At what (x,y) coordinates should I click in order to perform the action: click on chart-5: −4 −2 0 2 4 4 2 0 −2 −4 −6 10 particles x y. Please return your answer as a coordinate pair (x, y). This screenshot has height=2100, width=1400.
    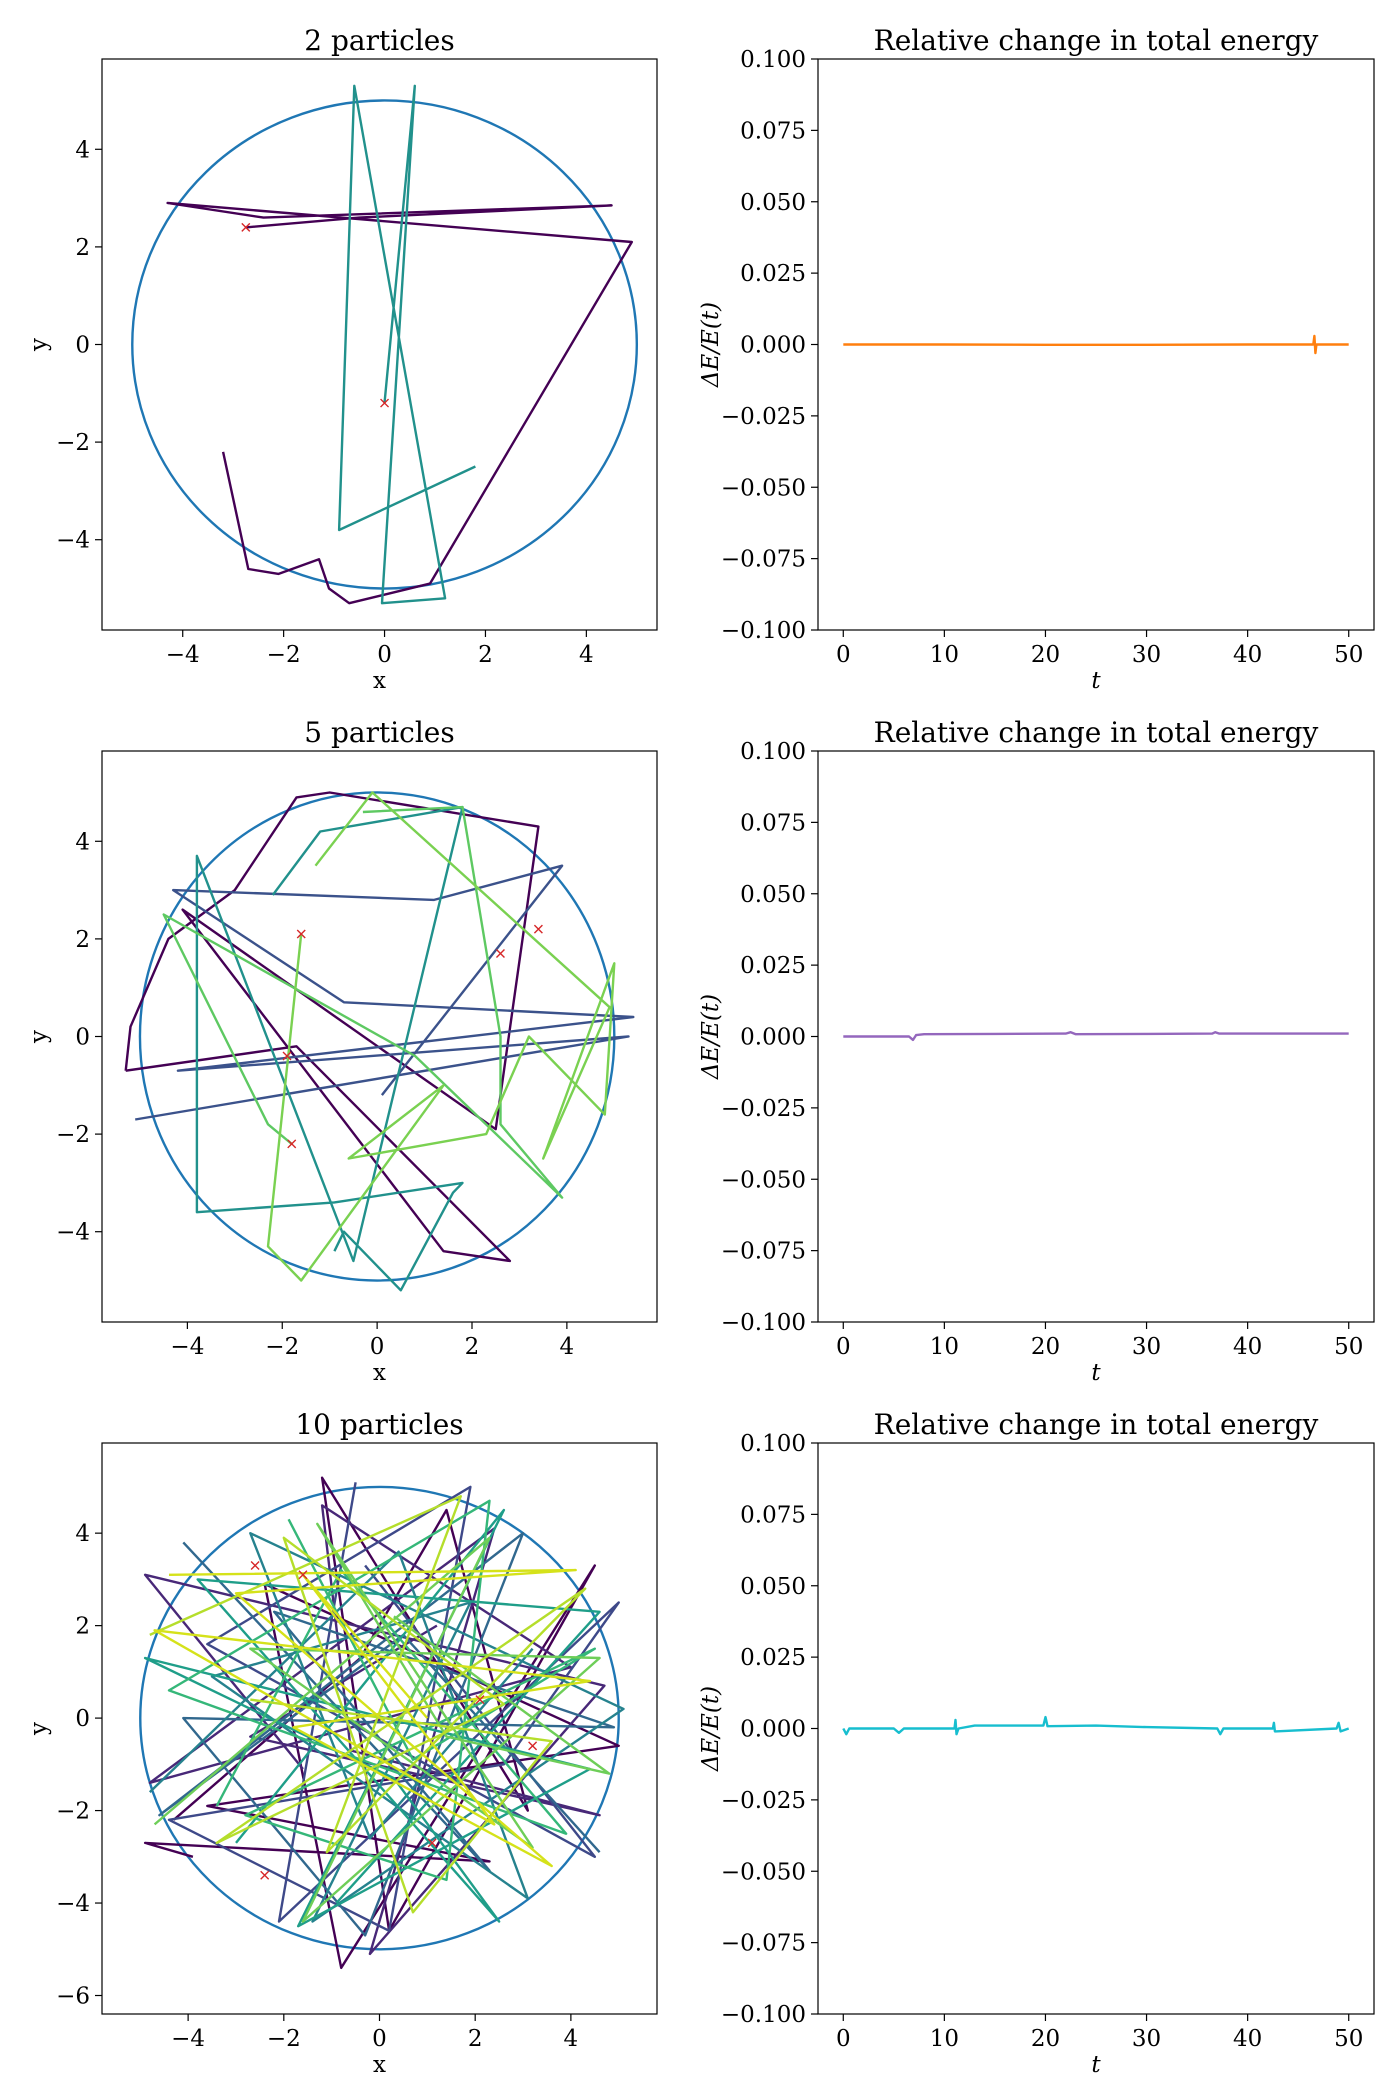
    Looking at the image, I should click on (342, 1743).